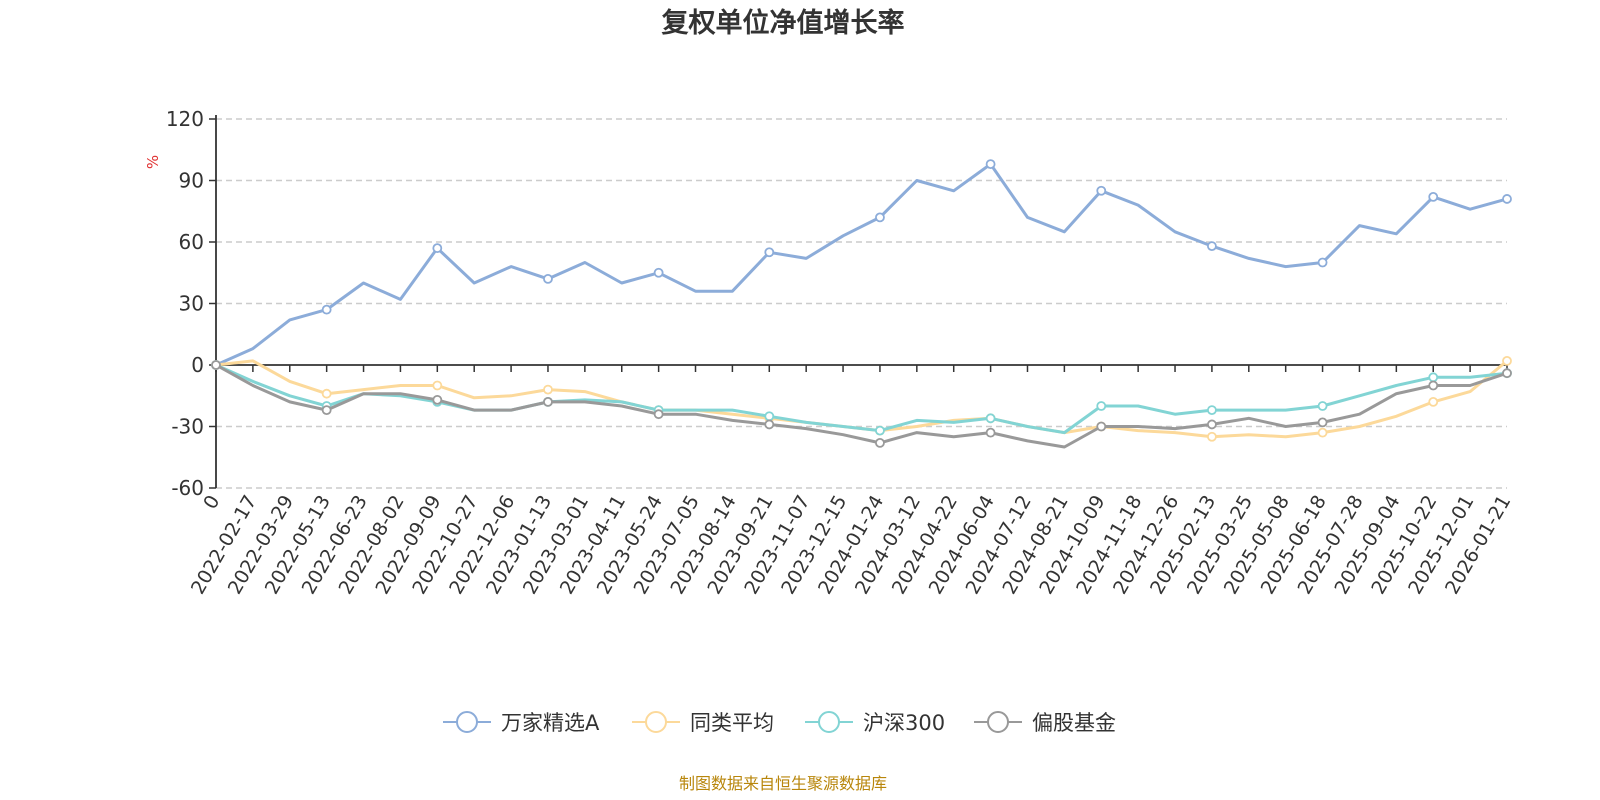 The width and height of the screenshot is (1600, 800). What do you see at coordinates (211, 502) in the screenshot?
I see `x-tick-label: 0` at bounding box center [211, 502].